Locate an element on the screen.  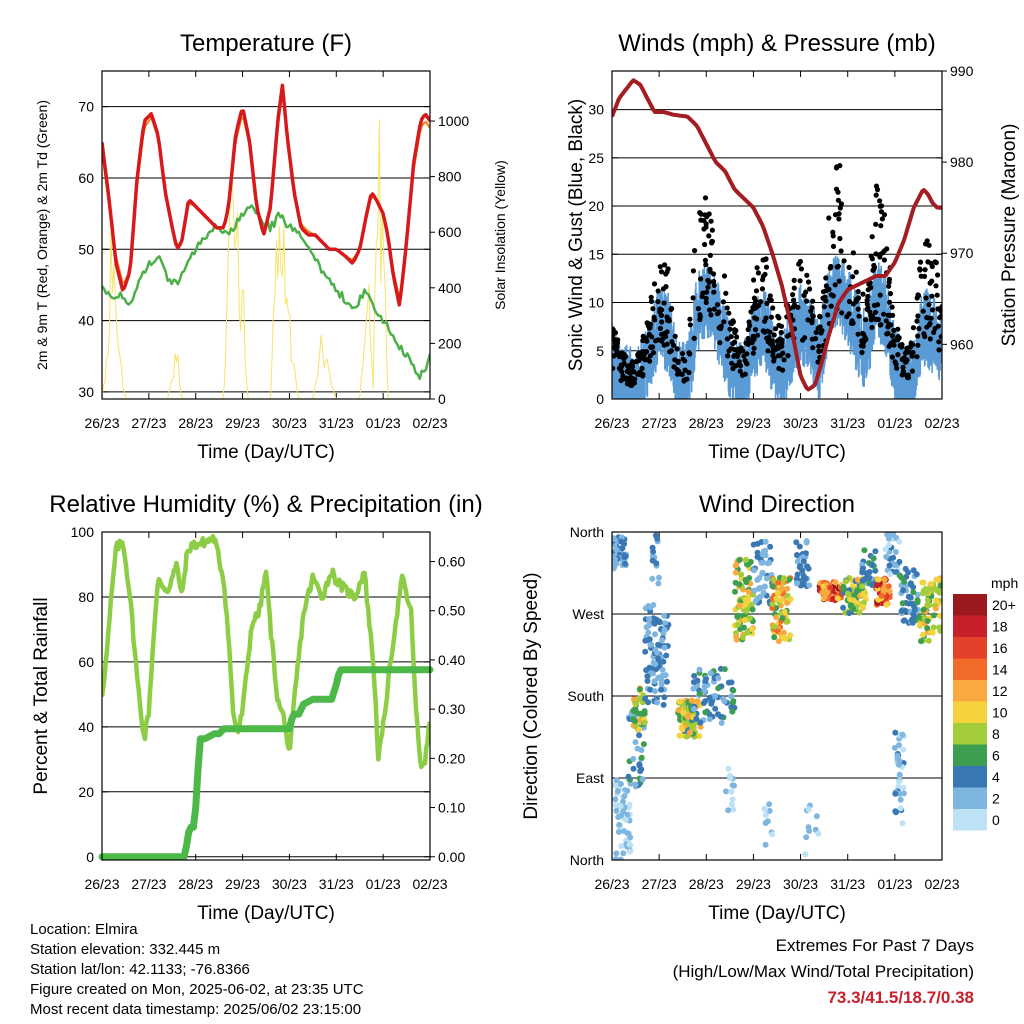
y2-tick-label: 0.30 is located at coordinates (451, 709).